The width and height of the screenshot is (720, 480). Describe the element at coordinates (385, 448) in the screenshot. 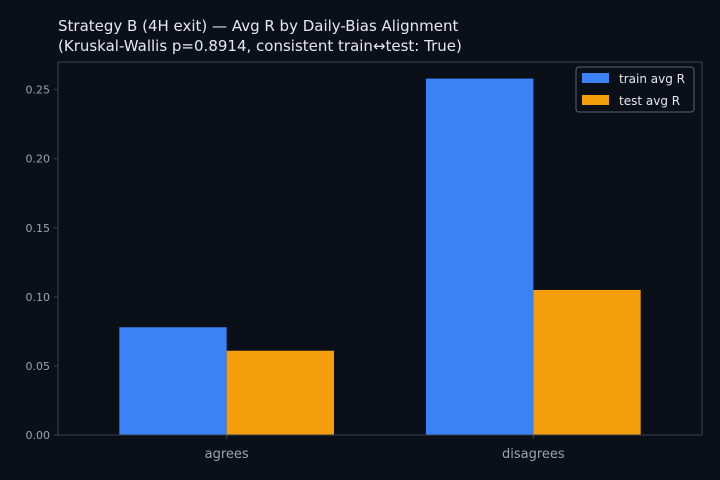

I see `x-axis-labels: agrees disagrees` at that location.